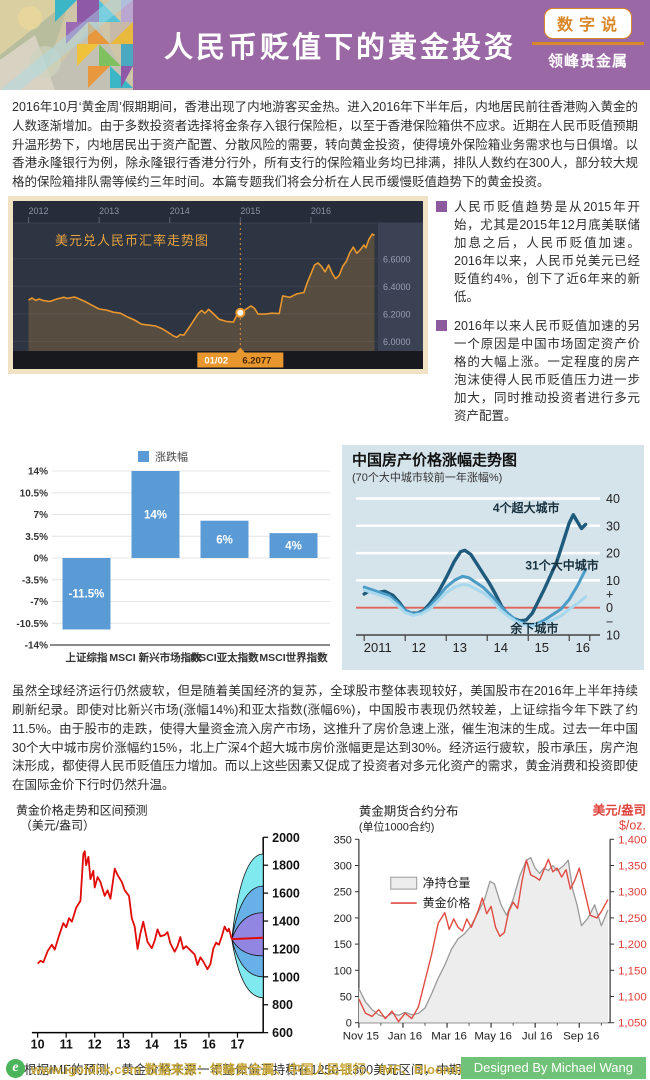 The image size is (650, 1080). What do you see at coordinates (632, 919) in the screenshot?
I see `svg-text: 1,250` at bounding box center [632, 919].